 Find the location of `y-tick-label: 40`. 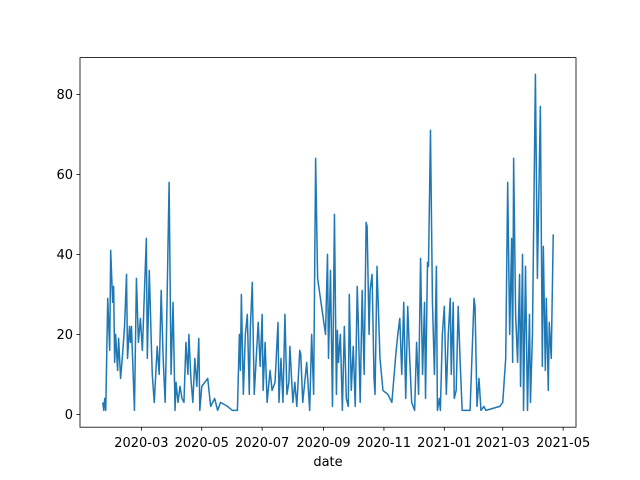

y-tick-label: 40 is located at coordinates (64, 255).